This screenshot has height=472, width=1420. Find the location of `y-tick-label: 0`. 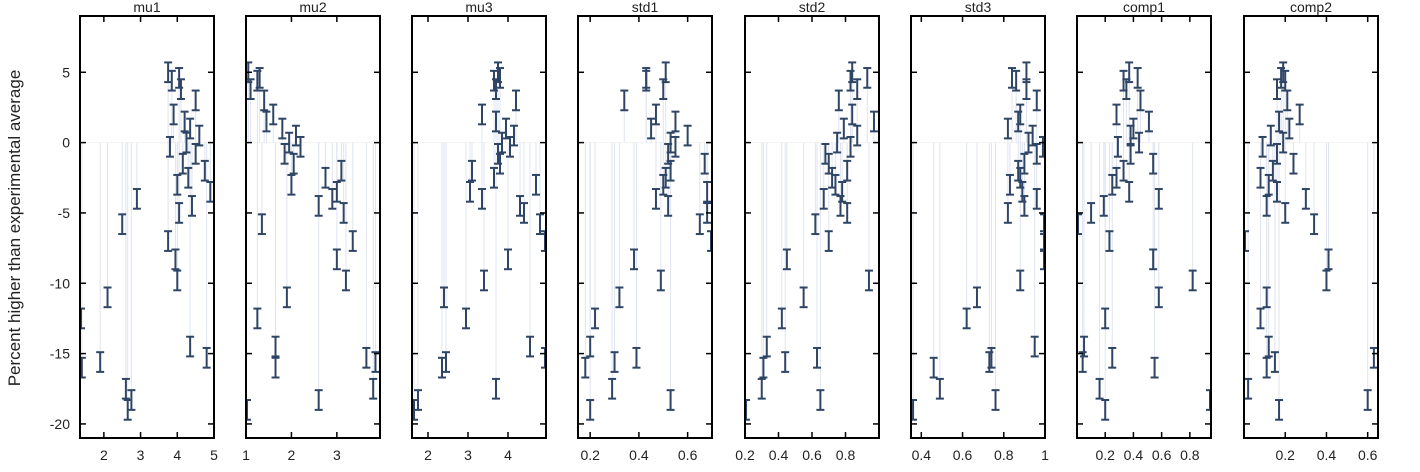

y-tick-label: 0 is located at coordinates (66, 143).